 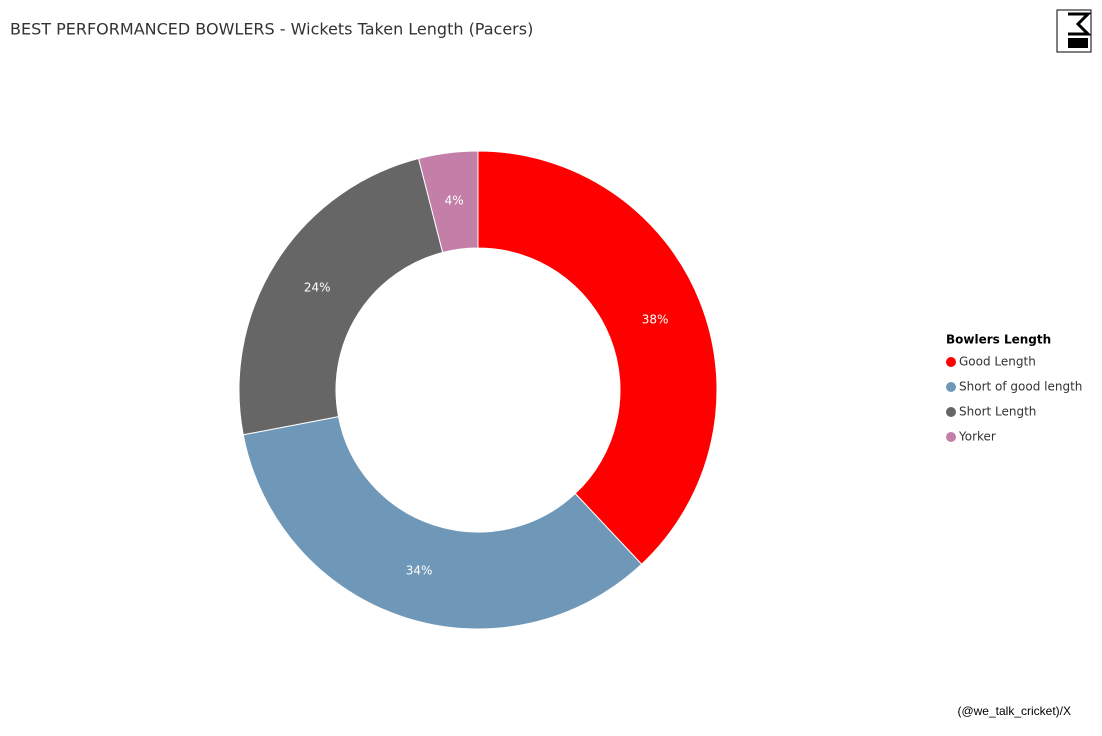 I want to click on footnote: (@we_talk_cricket)/X, so click(x=1014, y=711).